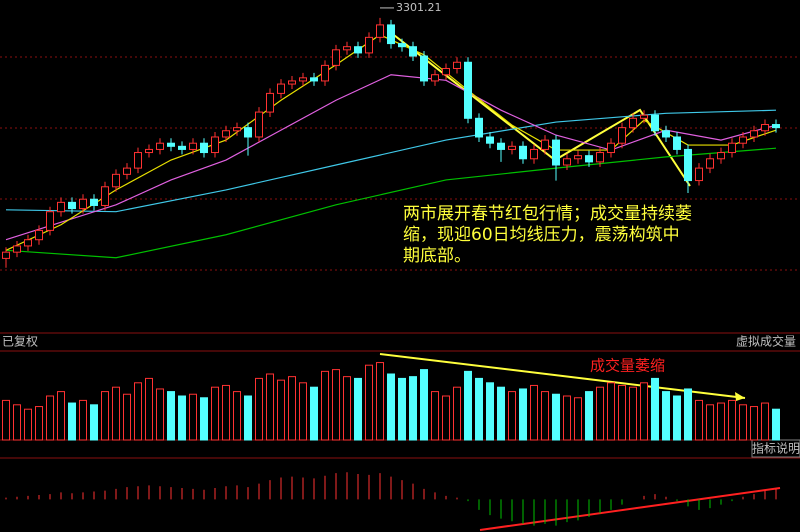 The image size is (800, 532). What do you see at coordinates (630, 509) in the screenshot?
I see `macd-trend-line` at bounding box center [630, 509].